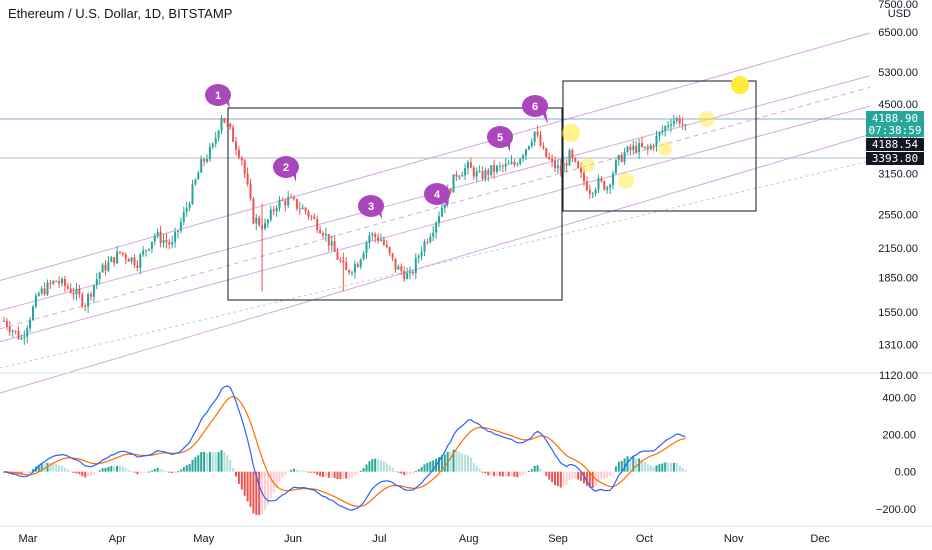  I want to click on line-price: 3393.80, so click(895, 158).